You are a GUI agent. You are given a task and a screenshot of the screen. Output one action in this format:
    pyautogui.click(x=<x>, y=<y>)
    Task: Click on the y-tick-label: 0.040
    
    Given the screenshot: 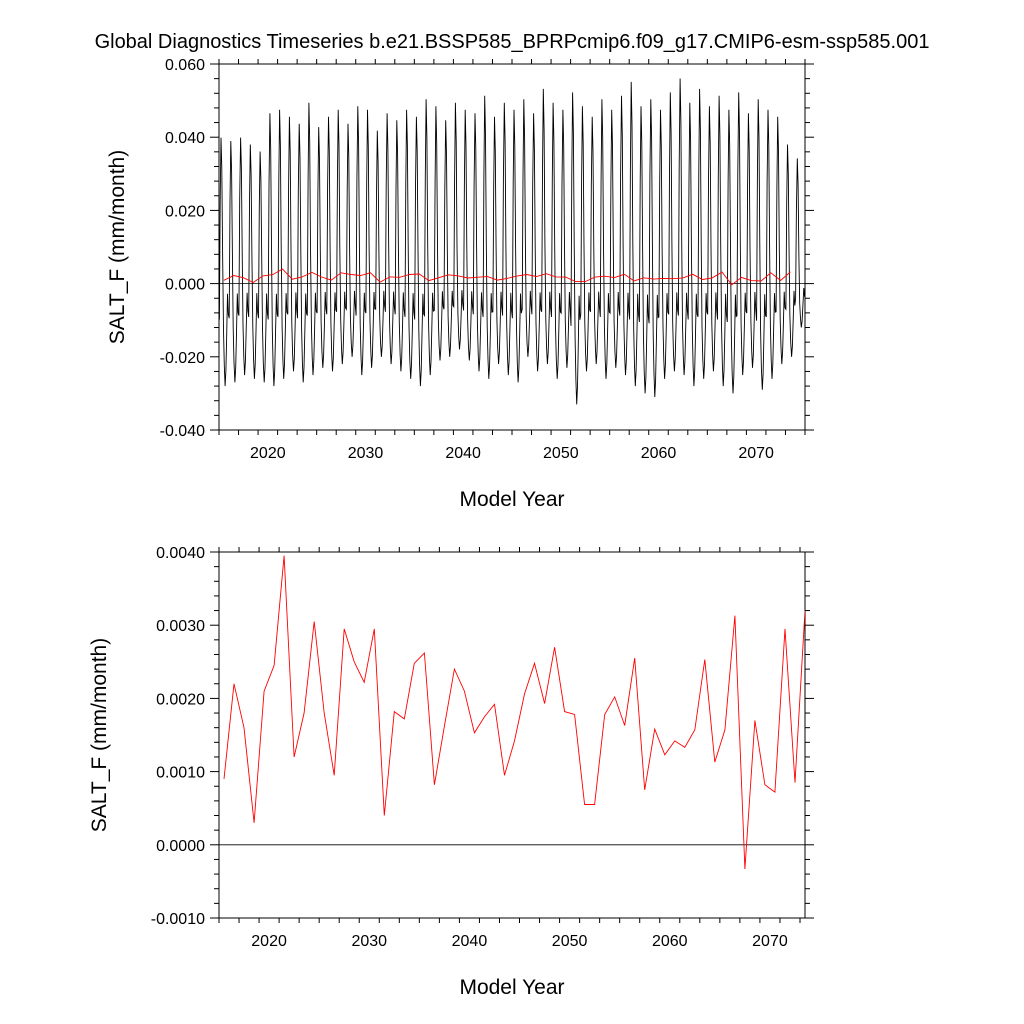 What is the action you would take?
    pyautogui.click(x=185, y=138)
    